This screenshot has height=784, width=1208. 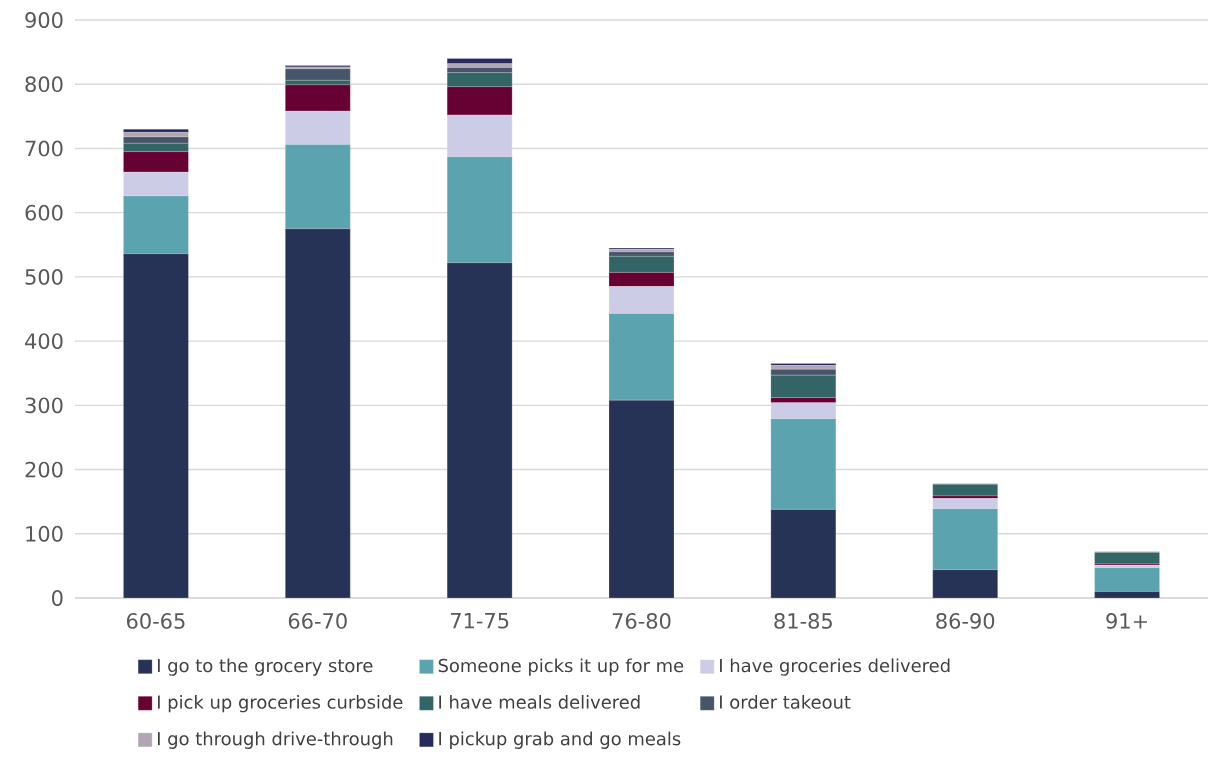 What do you see at coordinates (275, 740) in the screenshot?
I see `legend-label: I go through drive-through` at bounding box center [275, 740].